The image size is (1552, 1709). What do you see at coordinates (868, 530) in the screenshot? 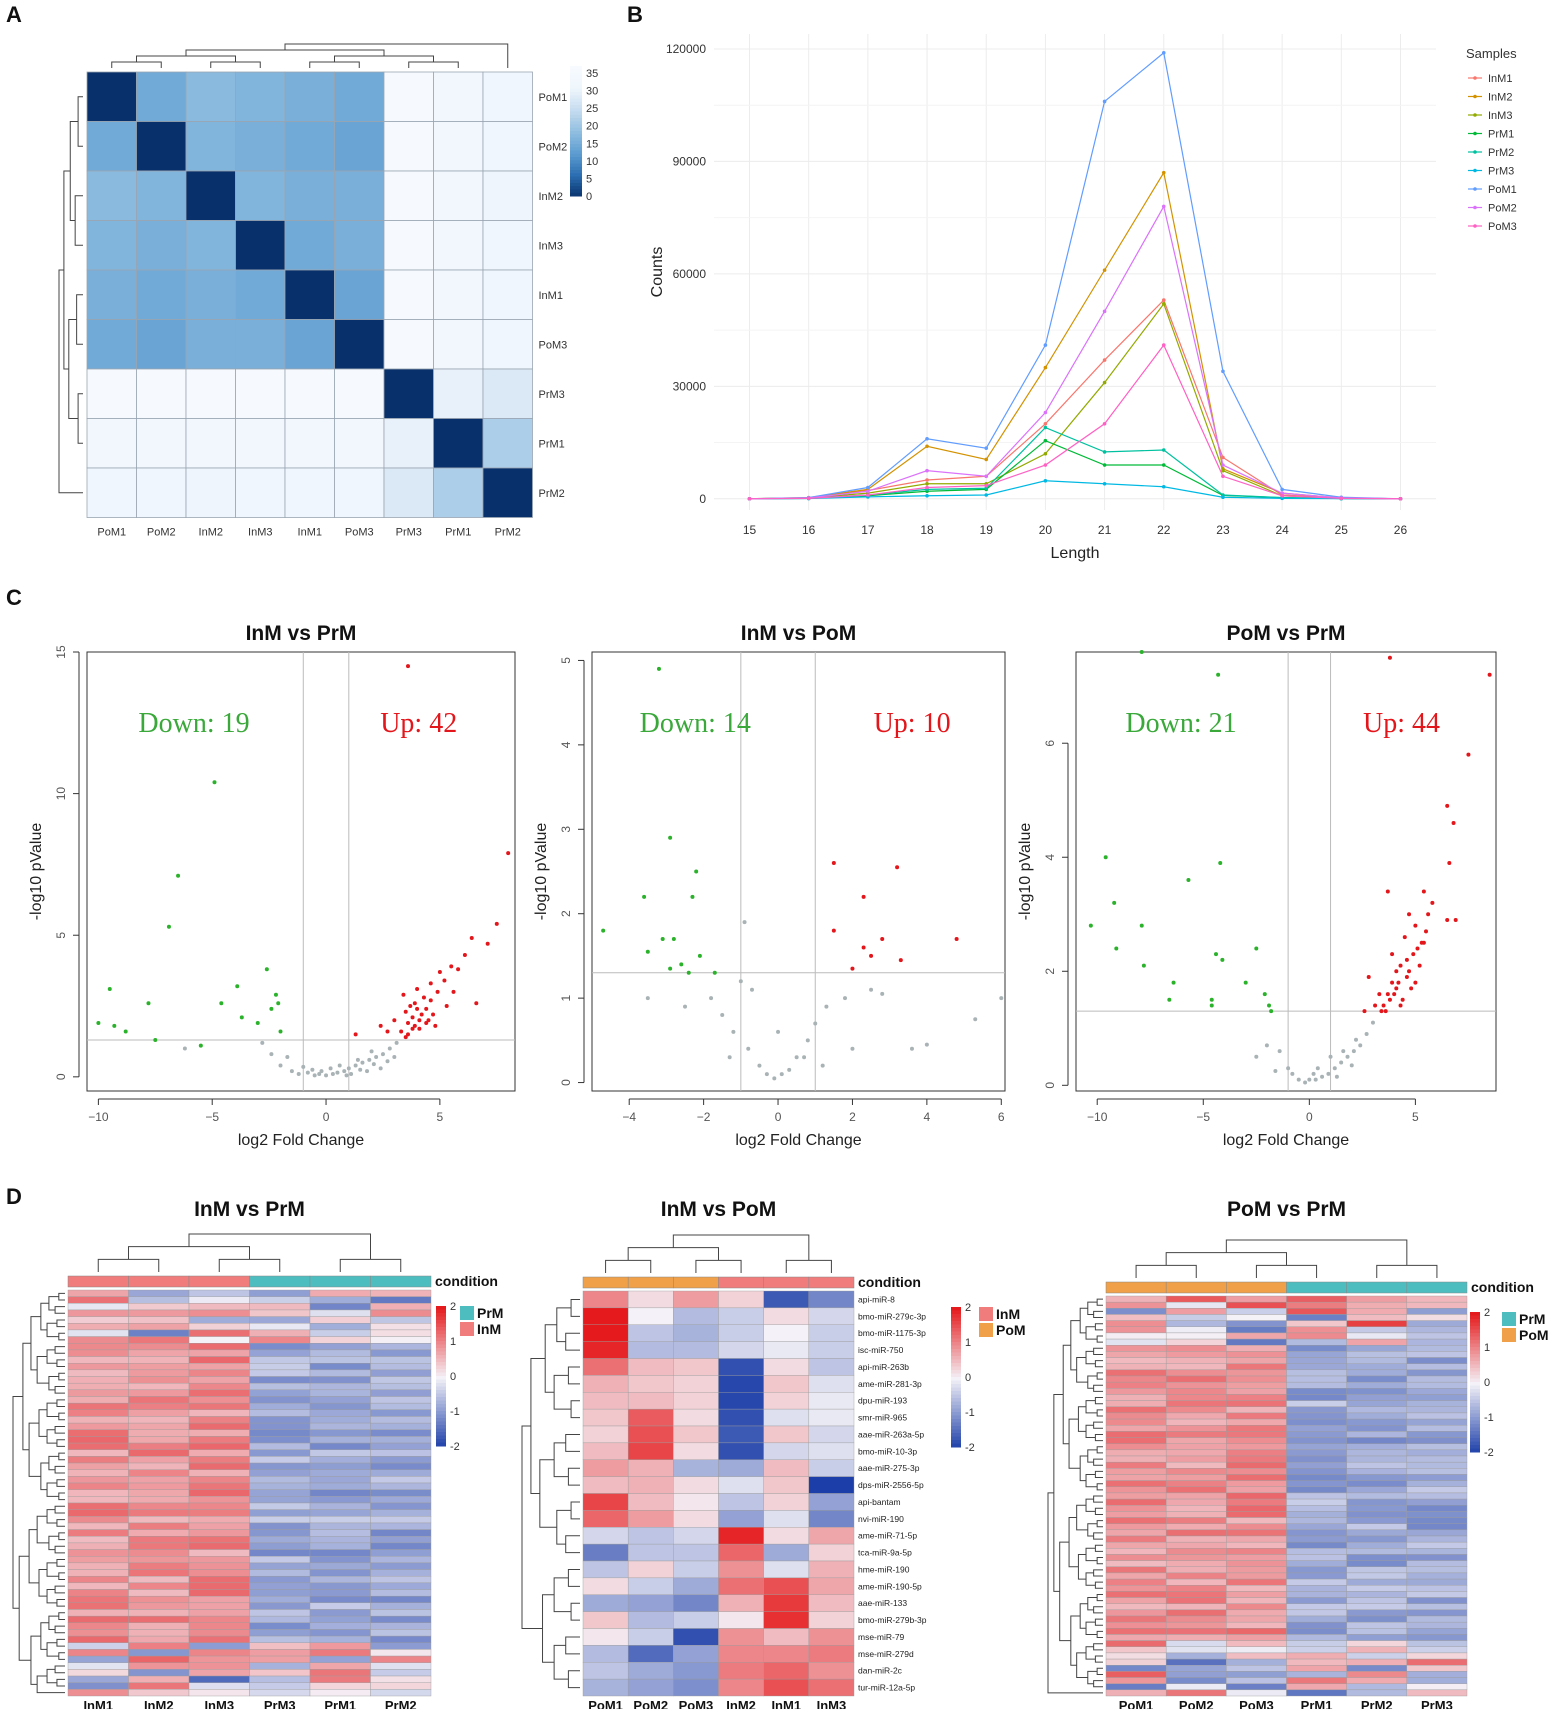
I see `x-tick-label: 17` at bounding box center [868, 530].